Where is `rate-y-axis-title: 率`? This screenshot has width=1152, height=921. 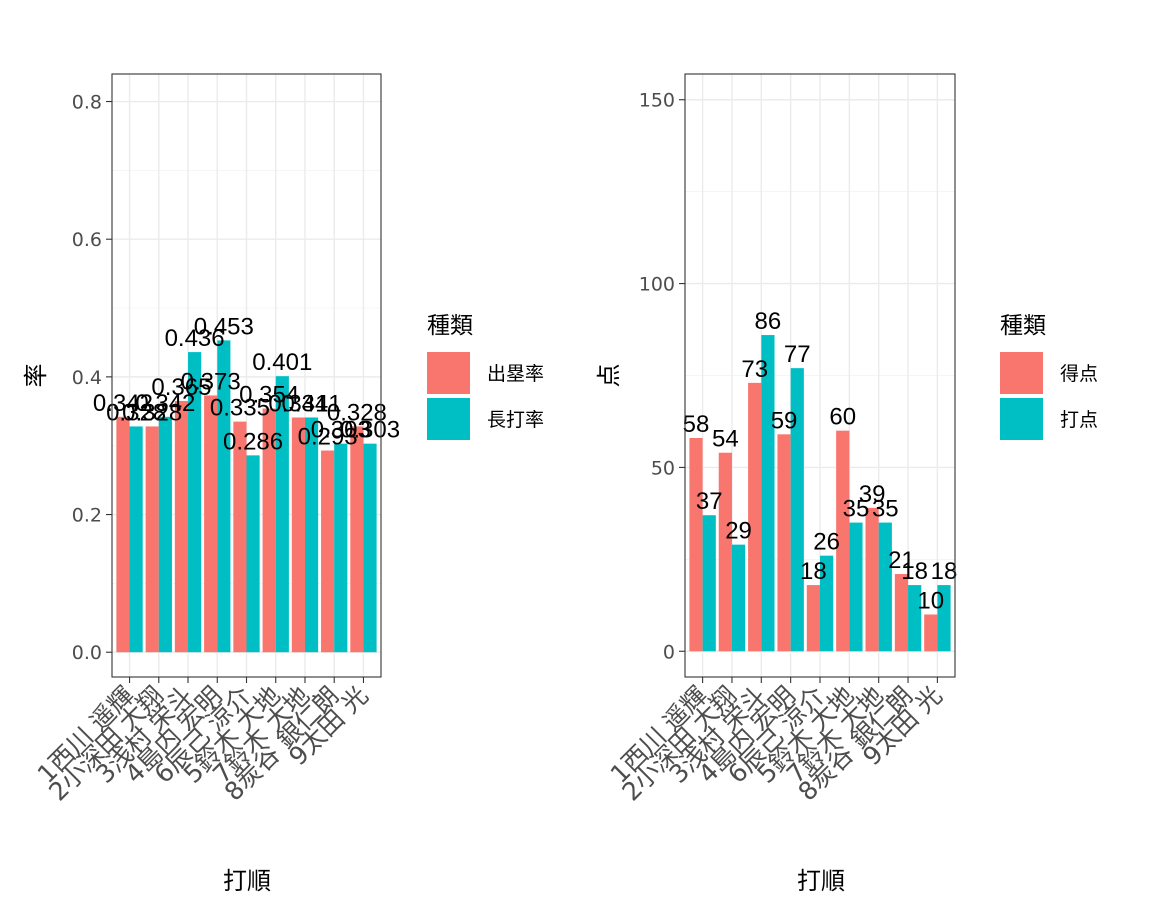
rate-y-axis-title: 率 is located at coordinates (36, 376).